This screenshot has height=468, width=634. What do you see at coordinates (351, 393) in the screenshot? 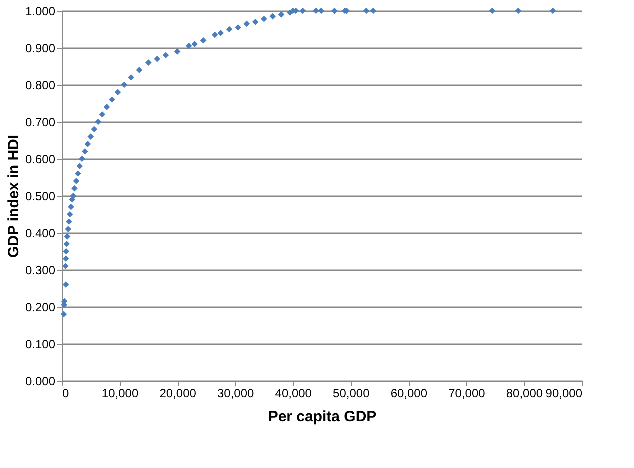
I see `x-tick-label: 50,000` at bounding box center [351, 393].